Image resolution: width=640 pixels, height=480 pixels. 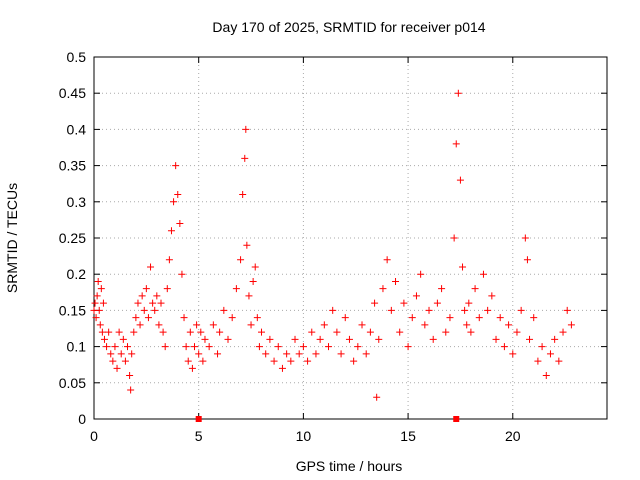 What do you see at coordinates (94, 436) in the screenshot?
I see `x-tick-label: 0` at bounding box center [94, 436].